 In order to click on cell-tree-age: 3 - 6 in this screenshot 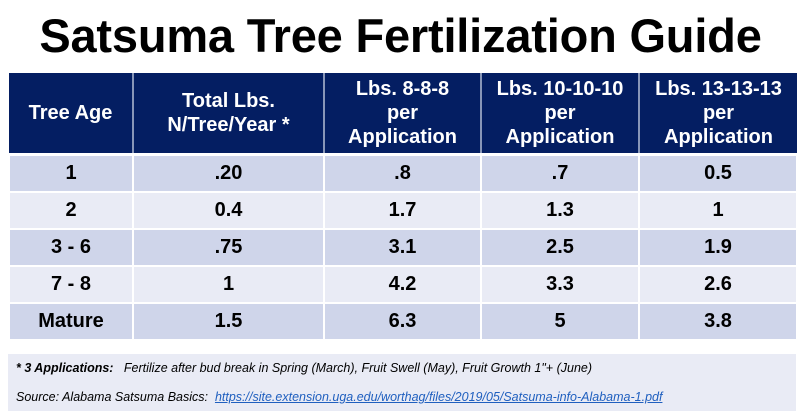, I will do `click(71, 247)`.